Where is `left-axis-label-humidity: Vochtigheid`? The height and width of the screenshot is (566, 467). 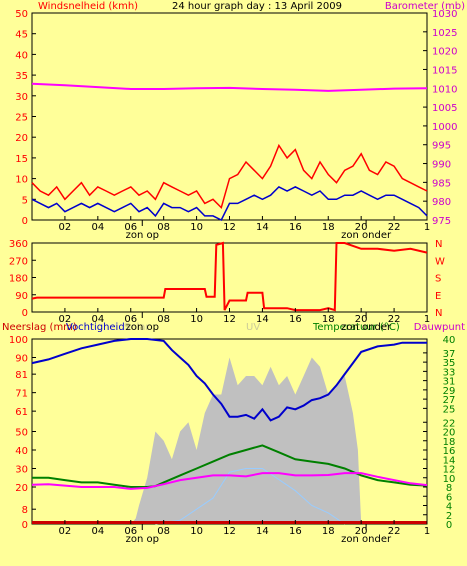
left-axis-label-humidity: Vochtigheid is located at coordinates (95, 327).